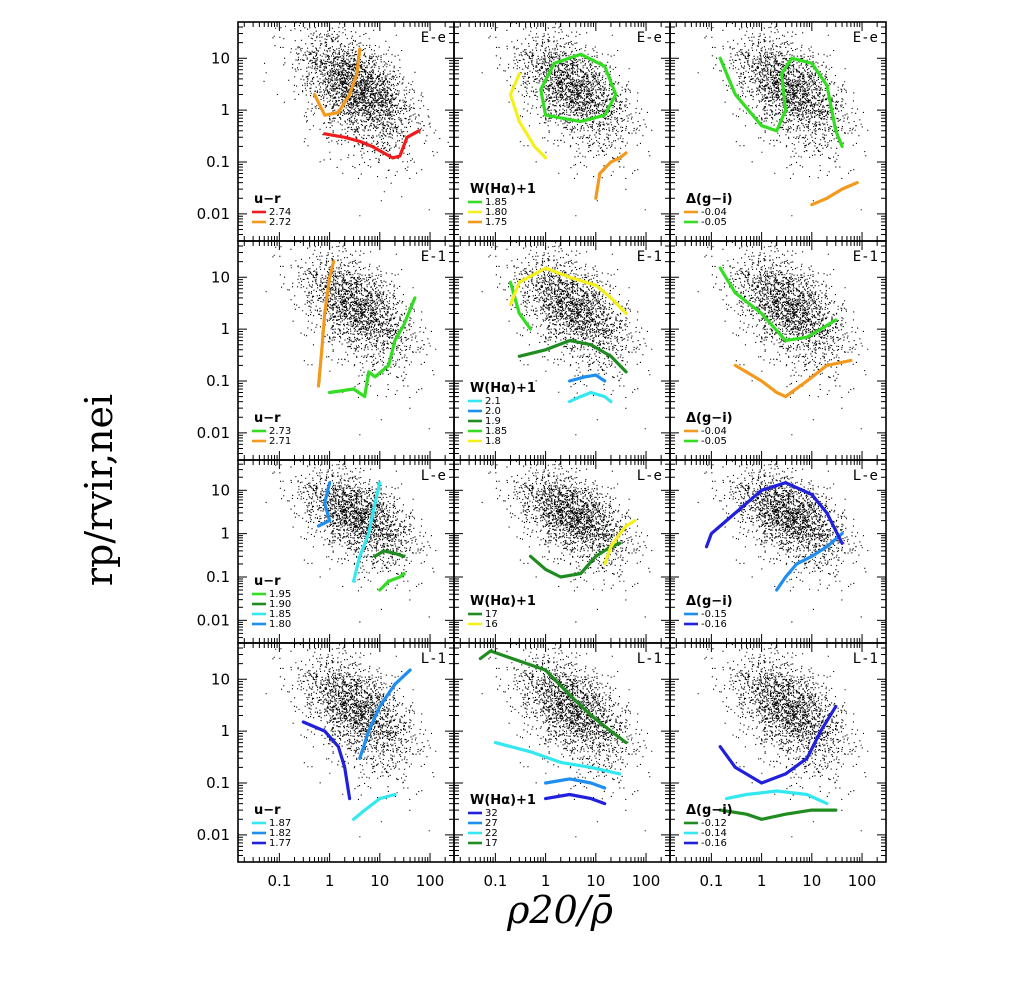  What do you see at coordinates (778, 744) in the screenshot?
I see `contour--0.16` at bounding box center [778, 744].